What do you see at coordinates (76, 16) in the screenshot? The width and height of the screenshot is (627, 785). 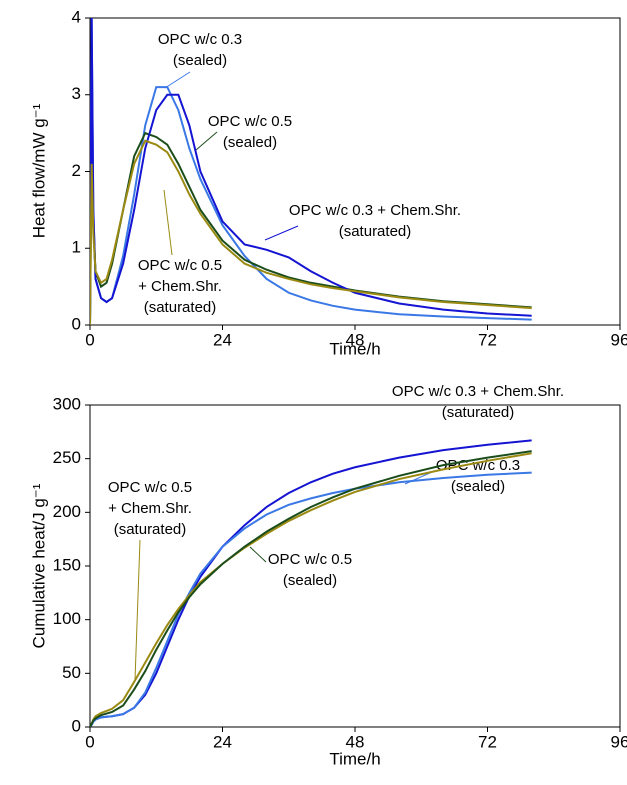 I see `y-tick-label: 4` at bounding box center [76, 16].